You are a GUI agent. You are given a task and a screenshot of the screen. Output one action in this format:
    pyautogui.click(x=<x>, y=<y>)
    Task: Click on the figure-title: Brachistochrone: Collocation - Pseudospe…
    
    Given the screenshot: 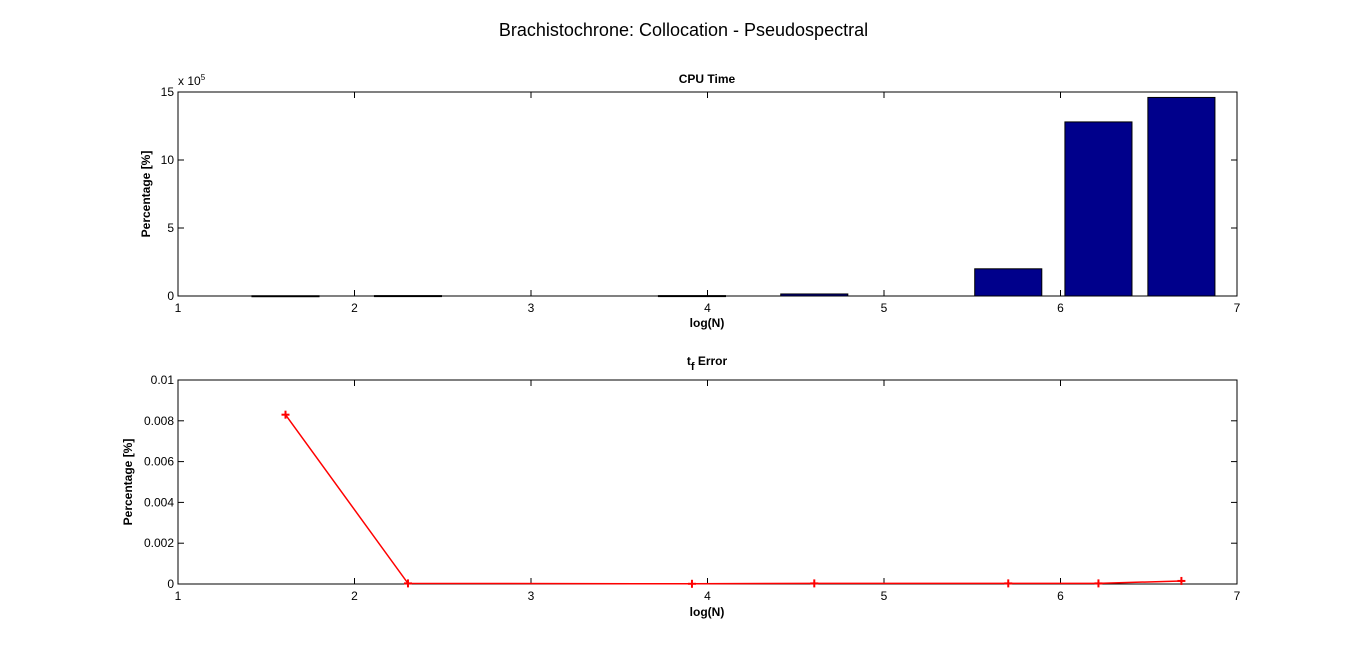 What is the action you would take?
    pyautogui.click(x=683, y=30)
    